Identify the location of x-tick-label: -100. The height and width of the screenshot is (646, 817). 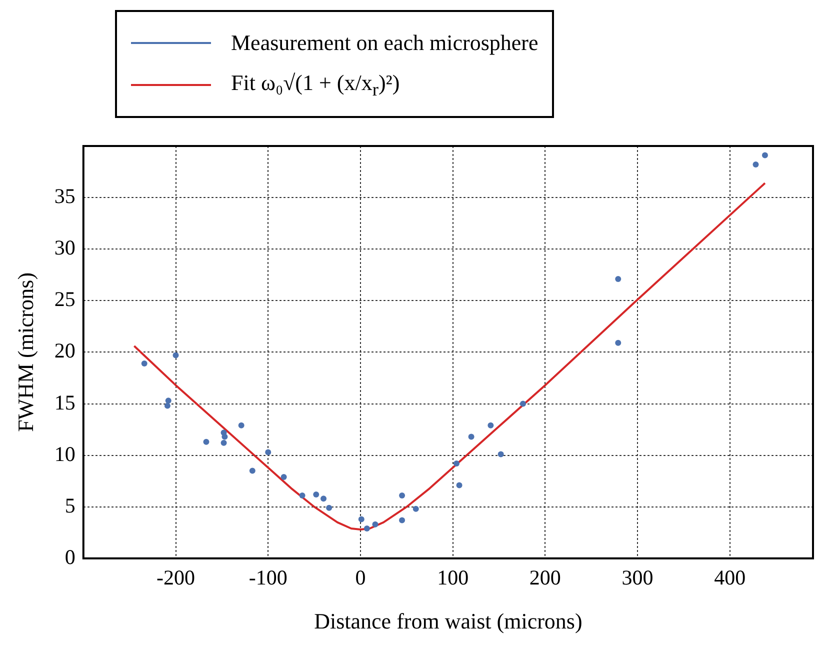
(268, 578).